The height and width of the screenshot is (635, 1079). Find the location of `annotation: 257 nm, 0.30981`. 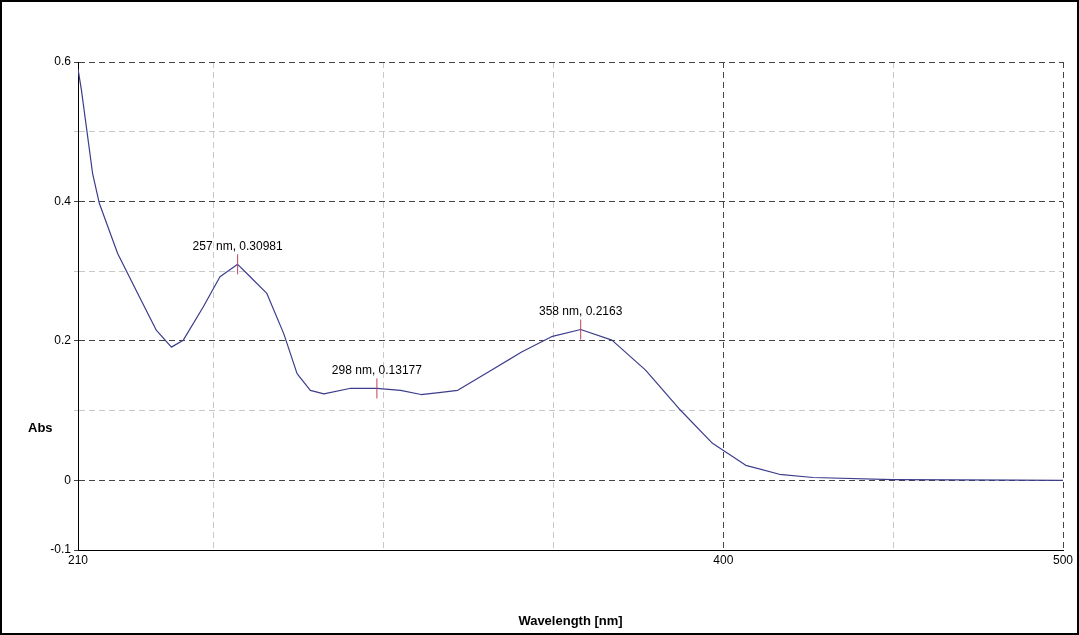

annotation: 257 nm, 0.30981 is located at coordinates (237, 245).